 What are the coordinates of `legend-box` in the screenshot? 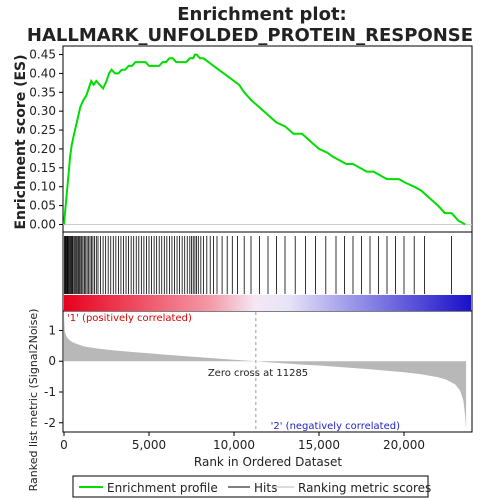 It's located at (250, 486).